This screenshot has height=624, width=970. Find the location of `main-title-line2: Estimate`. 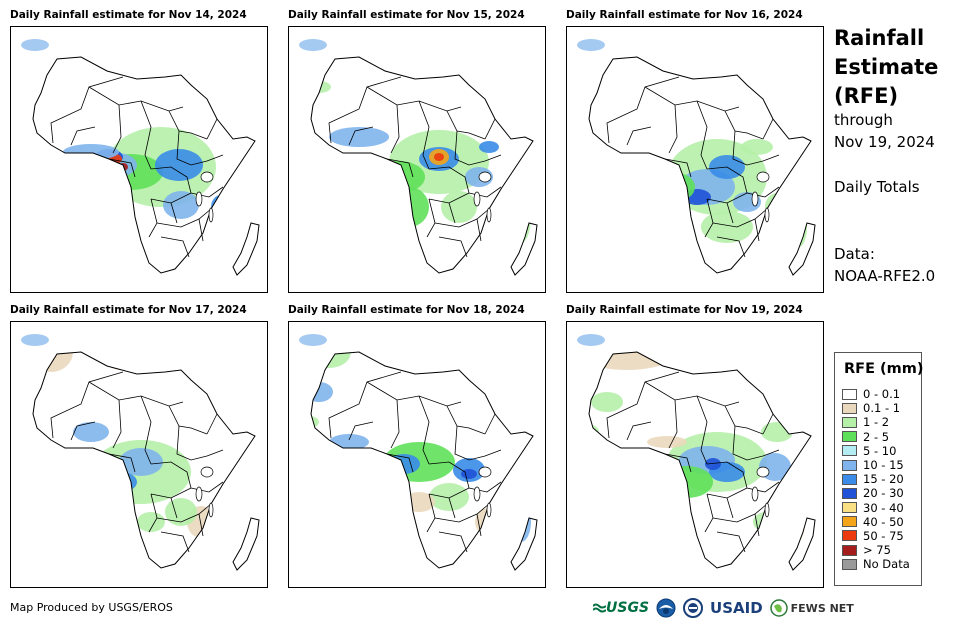

main-title-line2: Estimate is located at coordinates (886, 67).